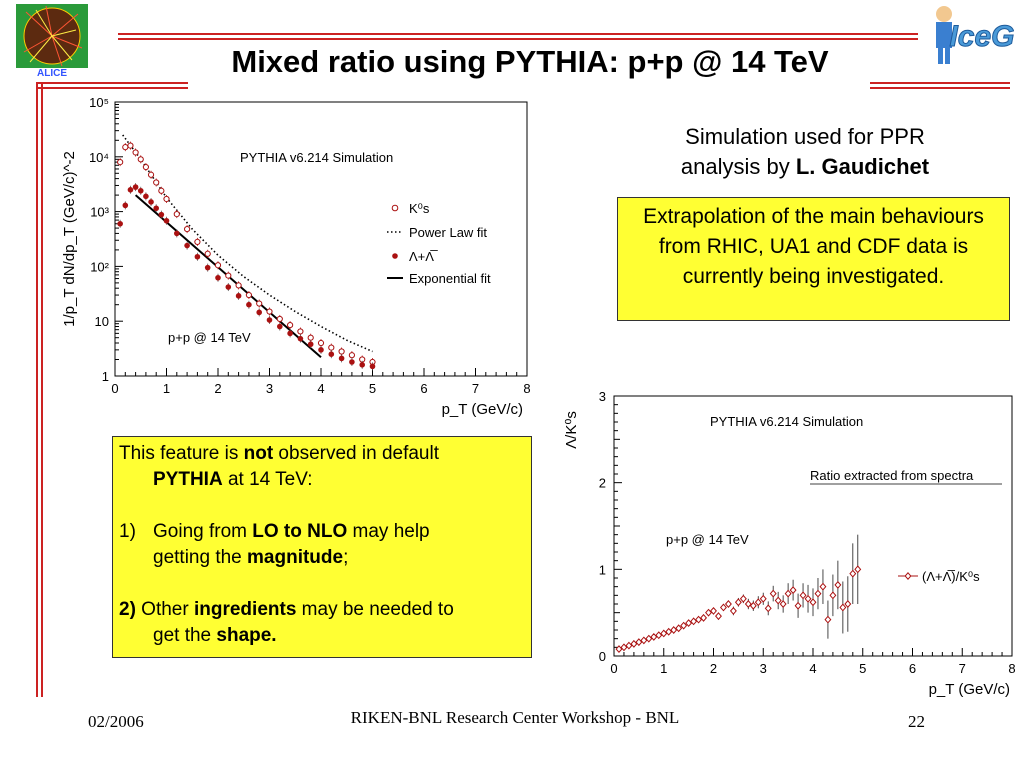 The image size is (1024, 768). What do you see at coordinates (99, 157) in the screenshot?
I see `y-tick-label: 10⁴` at bounding box center [99, 157].